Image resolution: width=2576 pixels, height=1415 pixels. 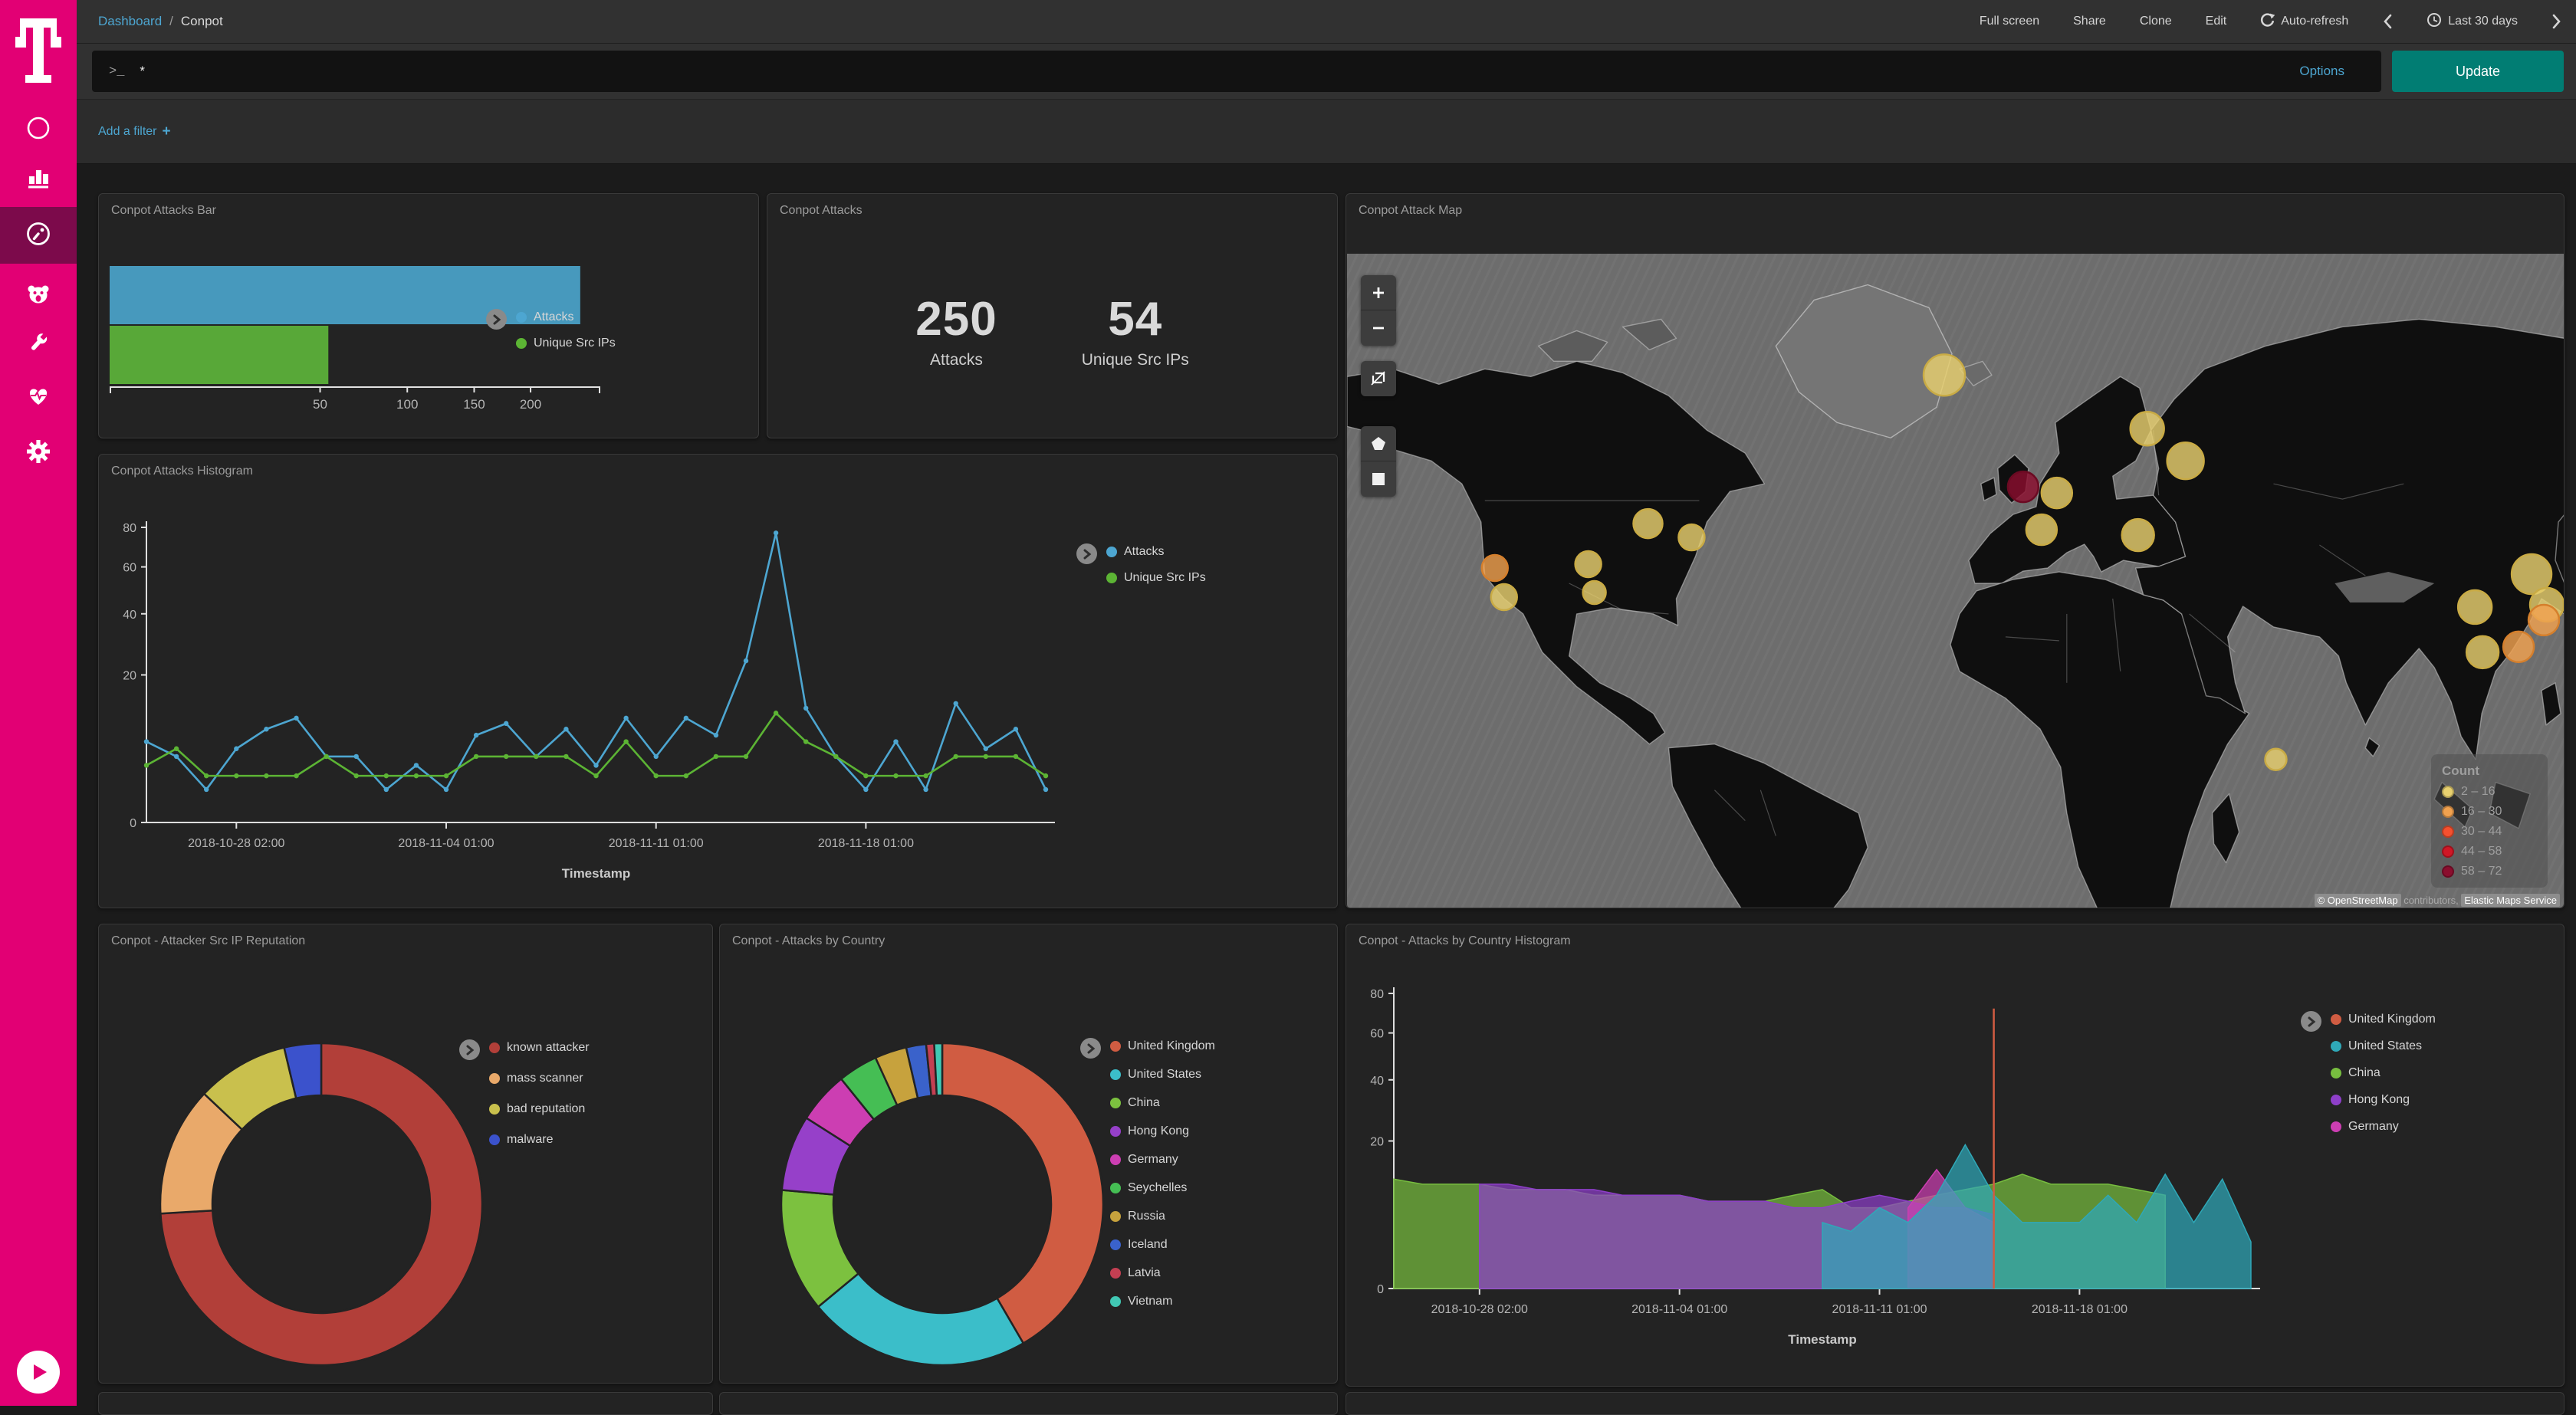 I want to click on sidebar-item-wrench, so click(x=39, y=344).